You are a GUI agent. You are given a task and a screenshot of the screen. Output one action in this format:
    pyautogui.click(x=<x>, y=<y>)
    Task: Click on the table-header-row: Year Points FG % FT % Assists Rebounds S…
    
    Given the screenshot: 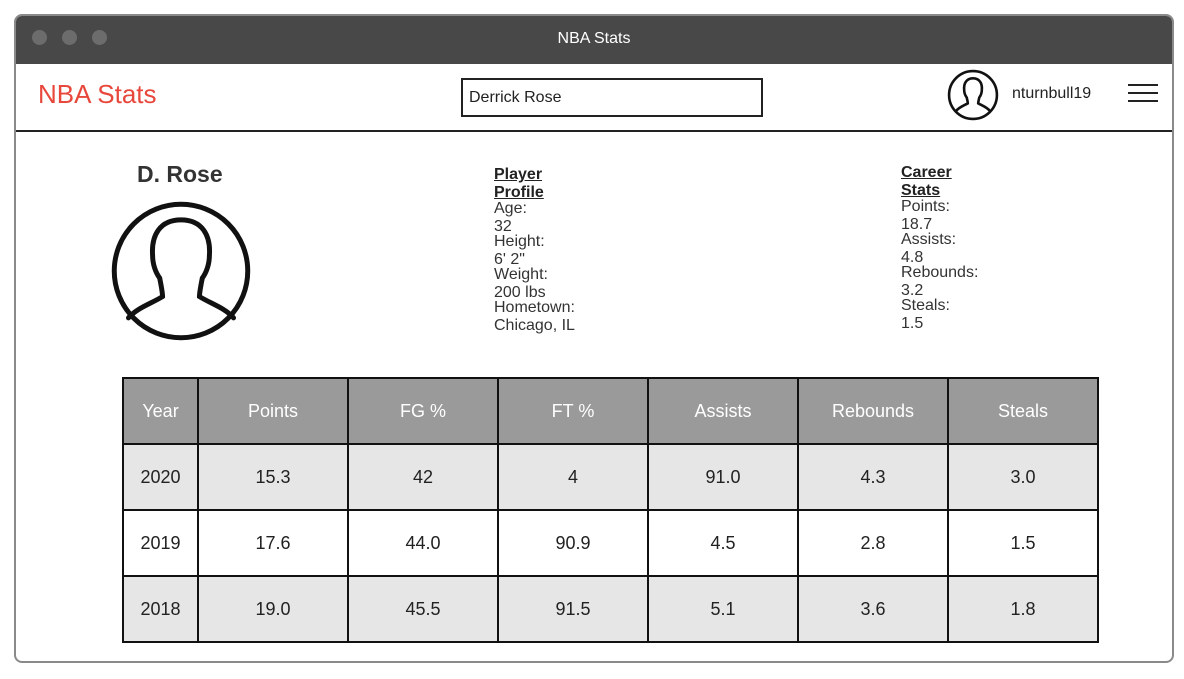 What is the action you would take?
    pyautogui.click(x=610, y=411)
    